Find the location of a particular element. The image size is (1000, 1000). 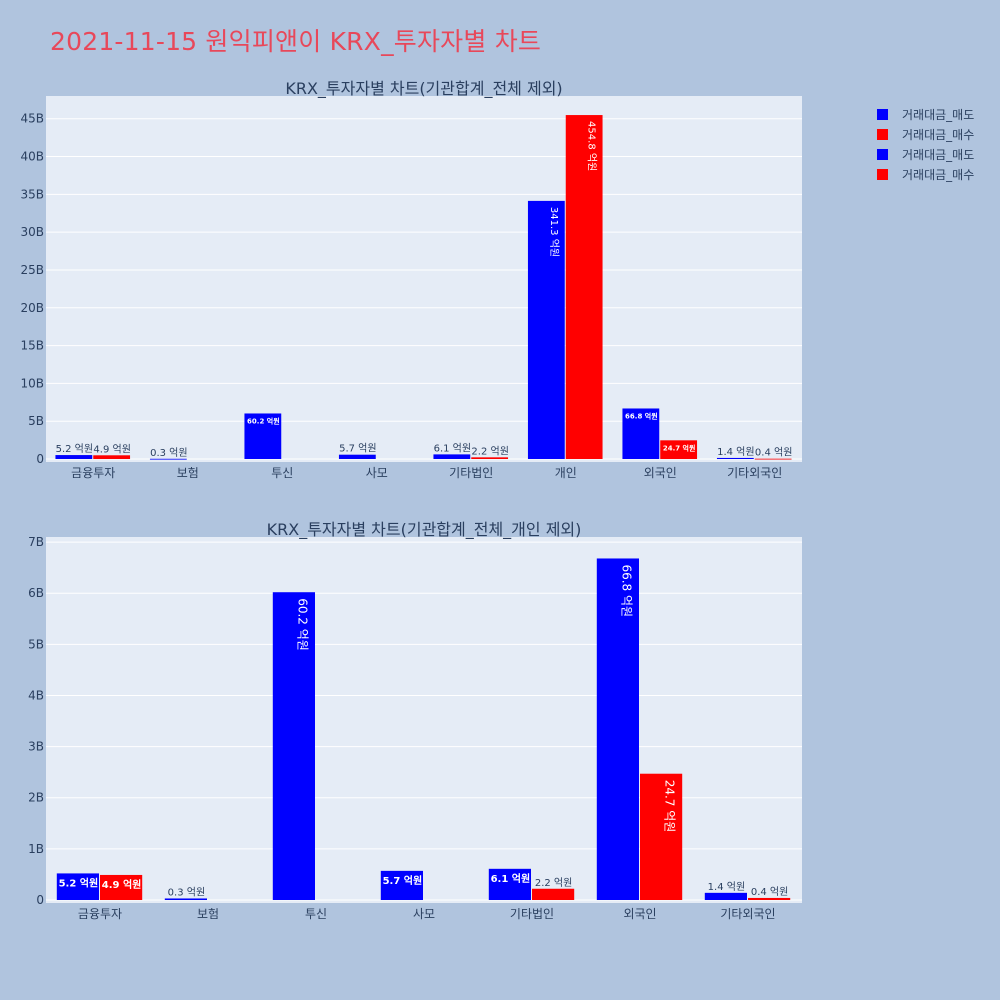

page-title: 2021-11-15 원익피앤이 KRX_투자자별 차트 is located at coordinates (296, 41).